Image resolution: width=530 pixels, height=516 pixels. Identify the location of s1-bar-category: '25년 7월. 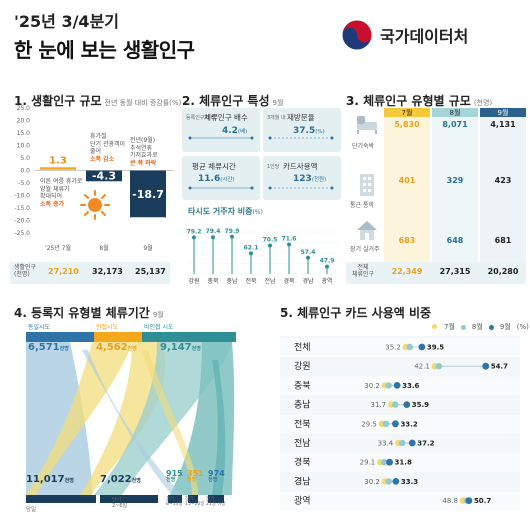
(58, 248).